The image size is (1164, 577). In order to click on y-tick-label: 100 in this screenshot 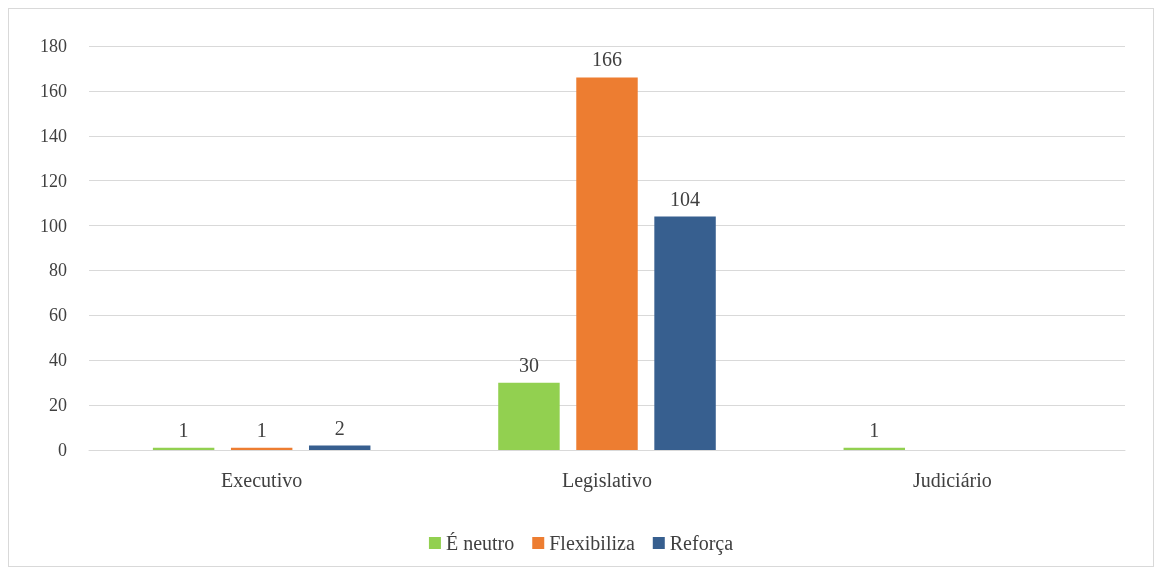, I will do `click(53, 225)`.